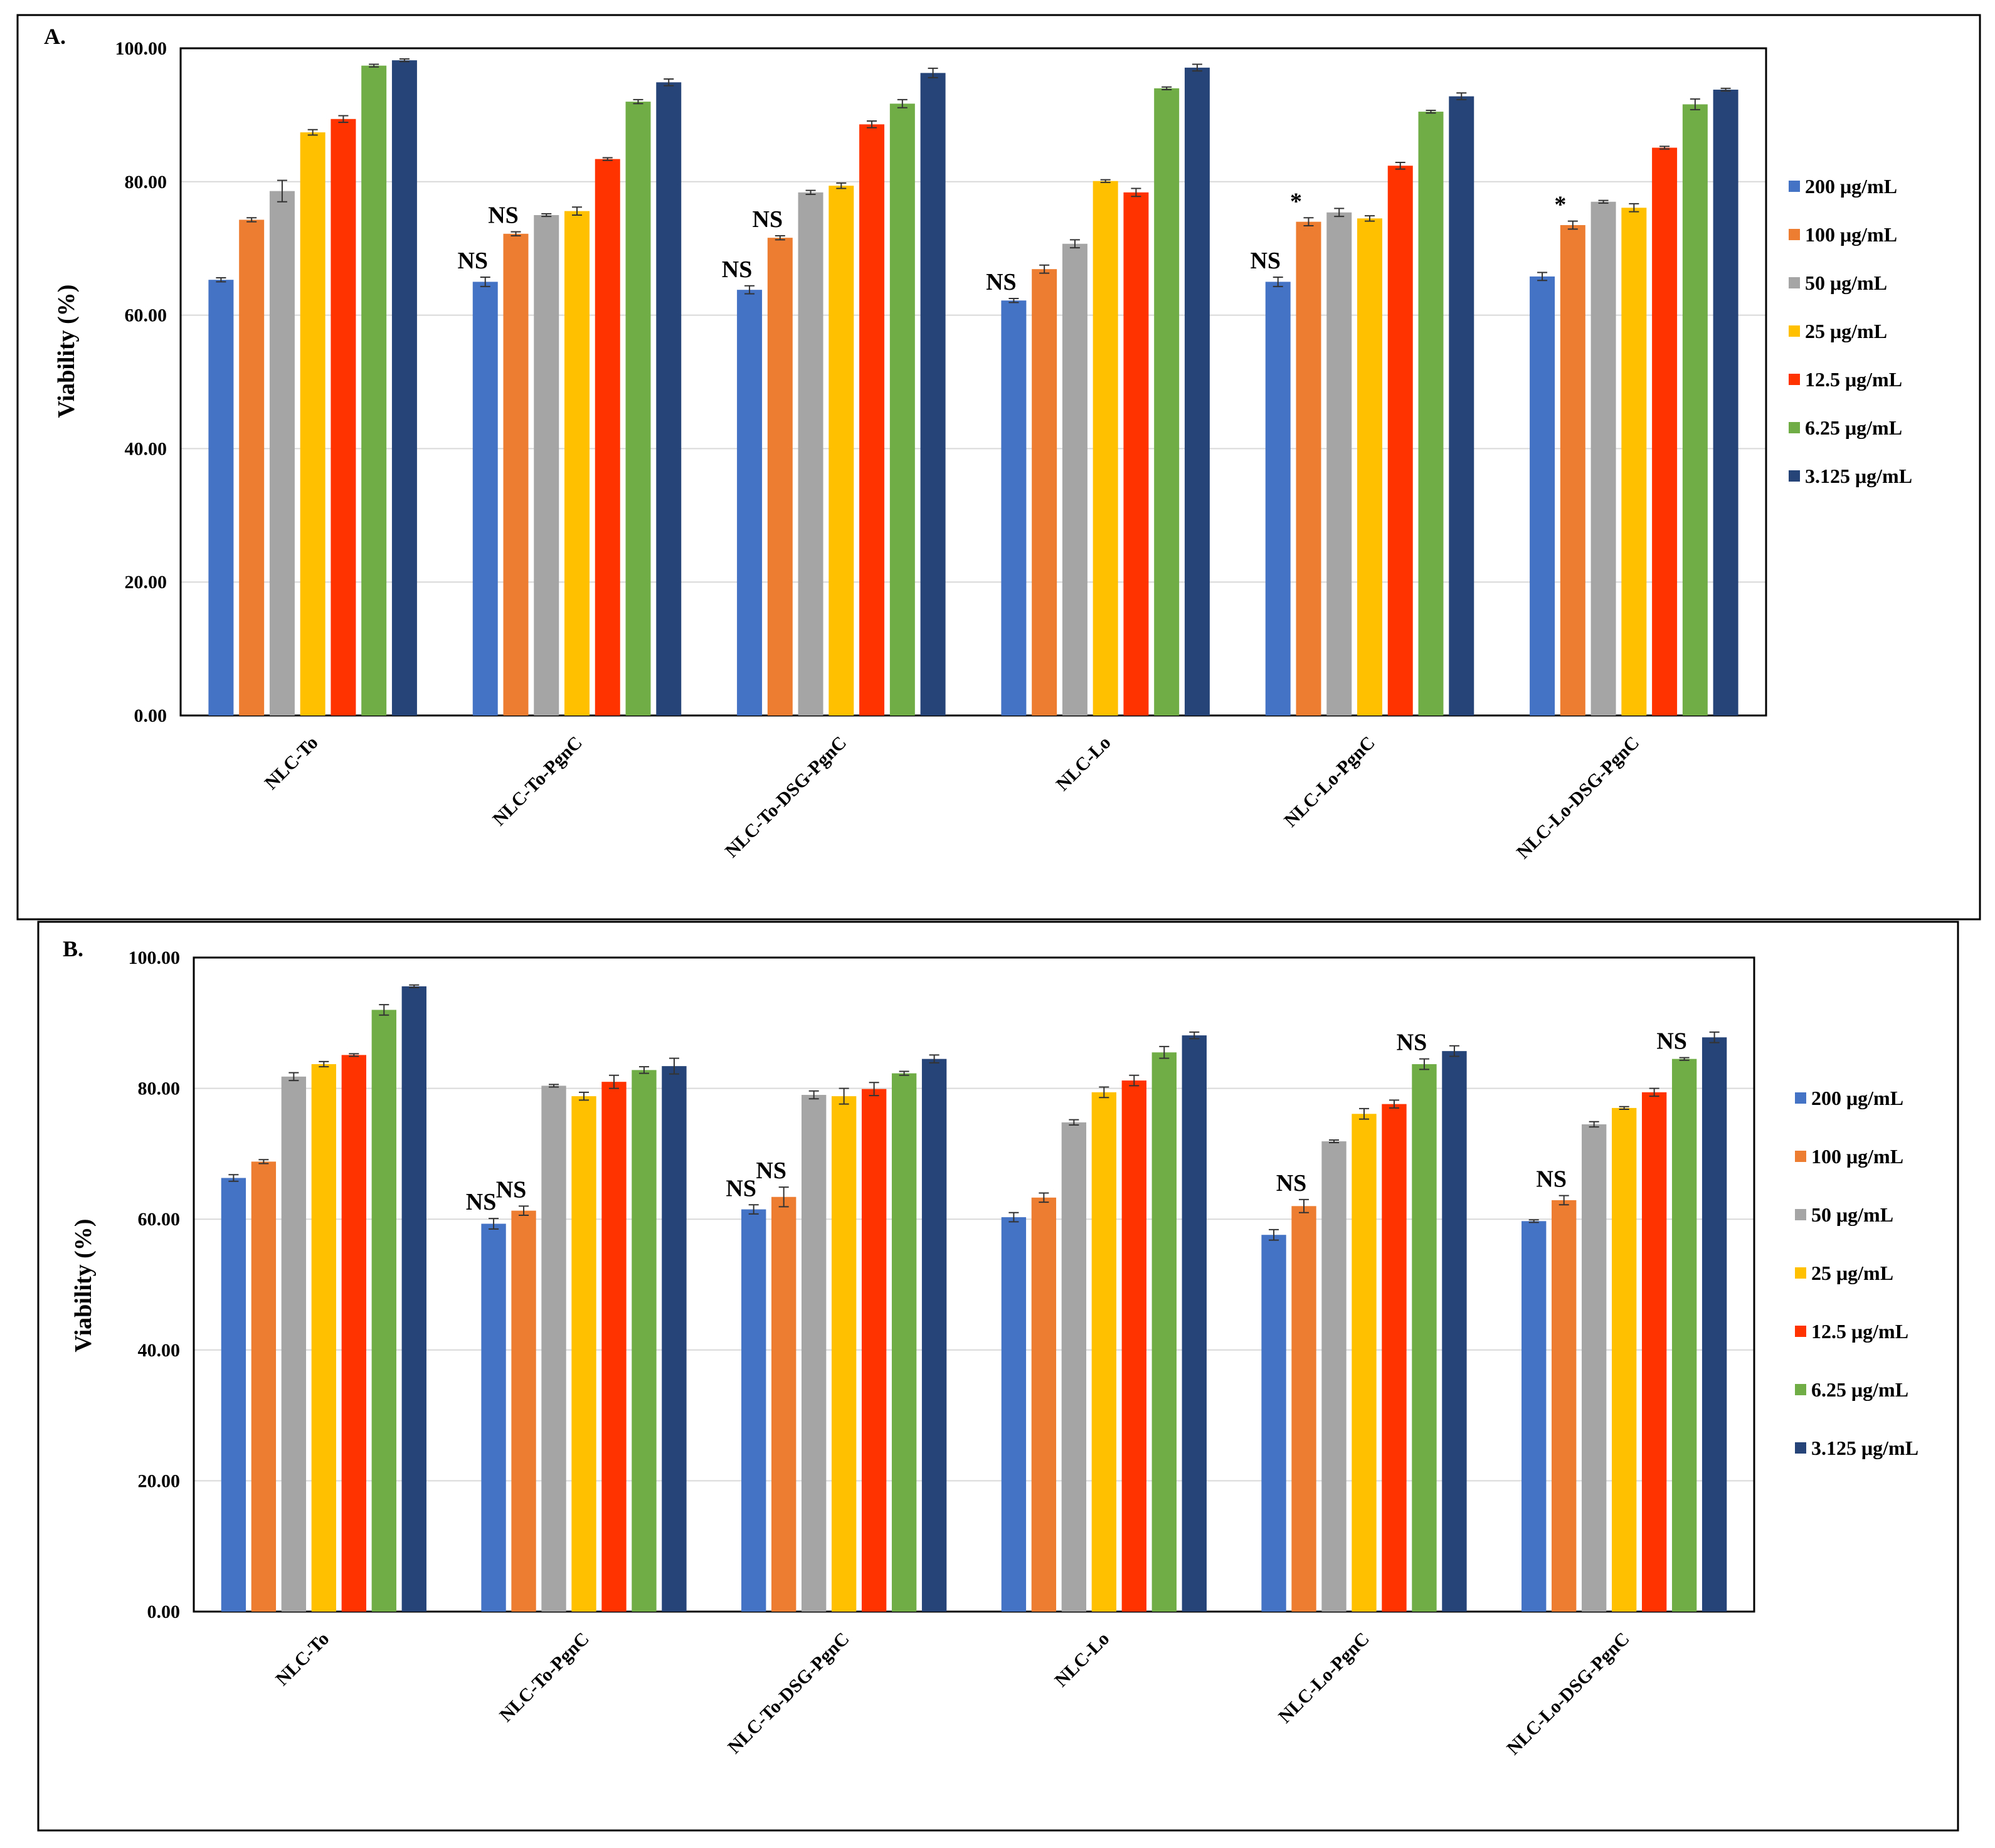 The width and height of the screenshot is (1995, 1848). I want to click on panel-label: A., so click(55, 36).